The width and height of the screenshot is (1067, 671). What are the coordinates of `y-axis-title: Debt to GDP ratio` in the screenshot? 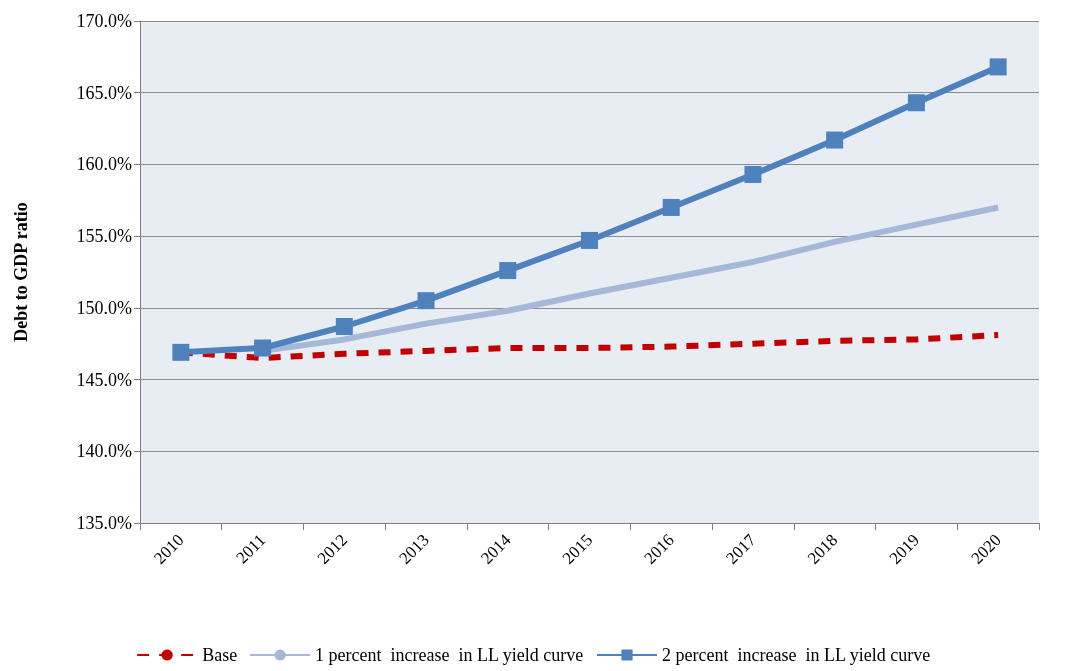 It's located at (21, 272).